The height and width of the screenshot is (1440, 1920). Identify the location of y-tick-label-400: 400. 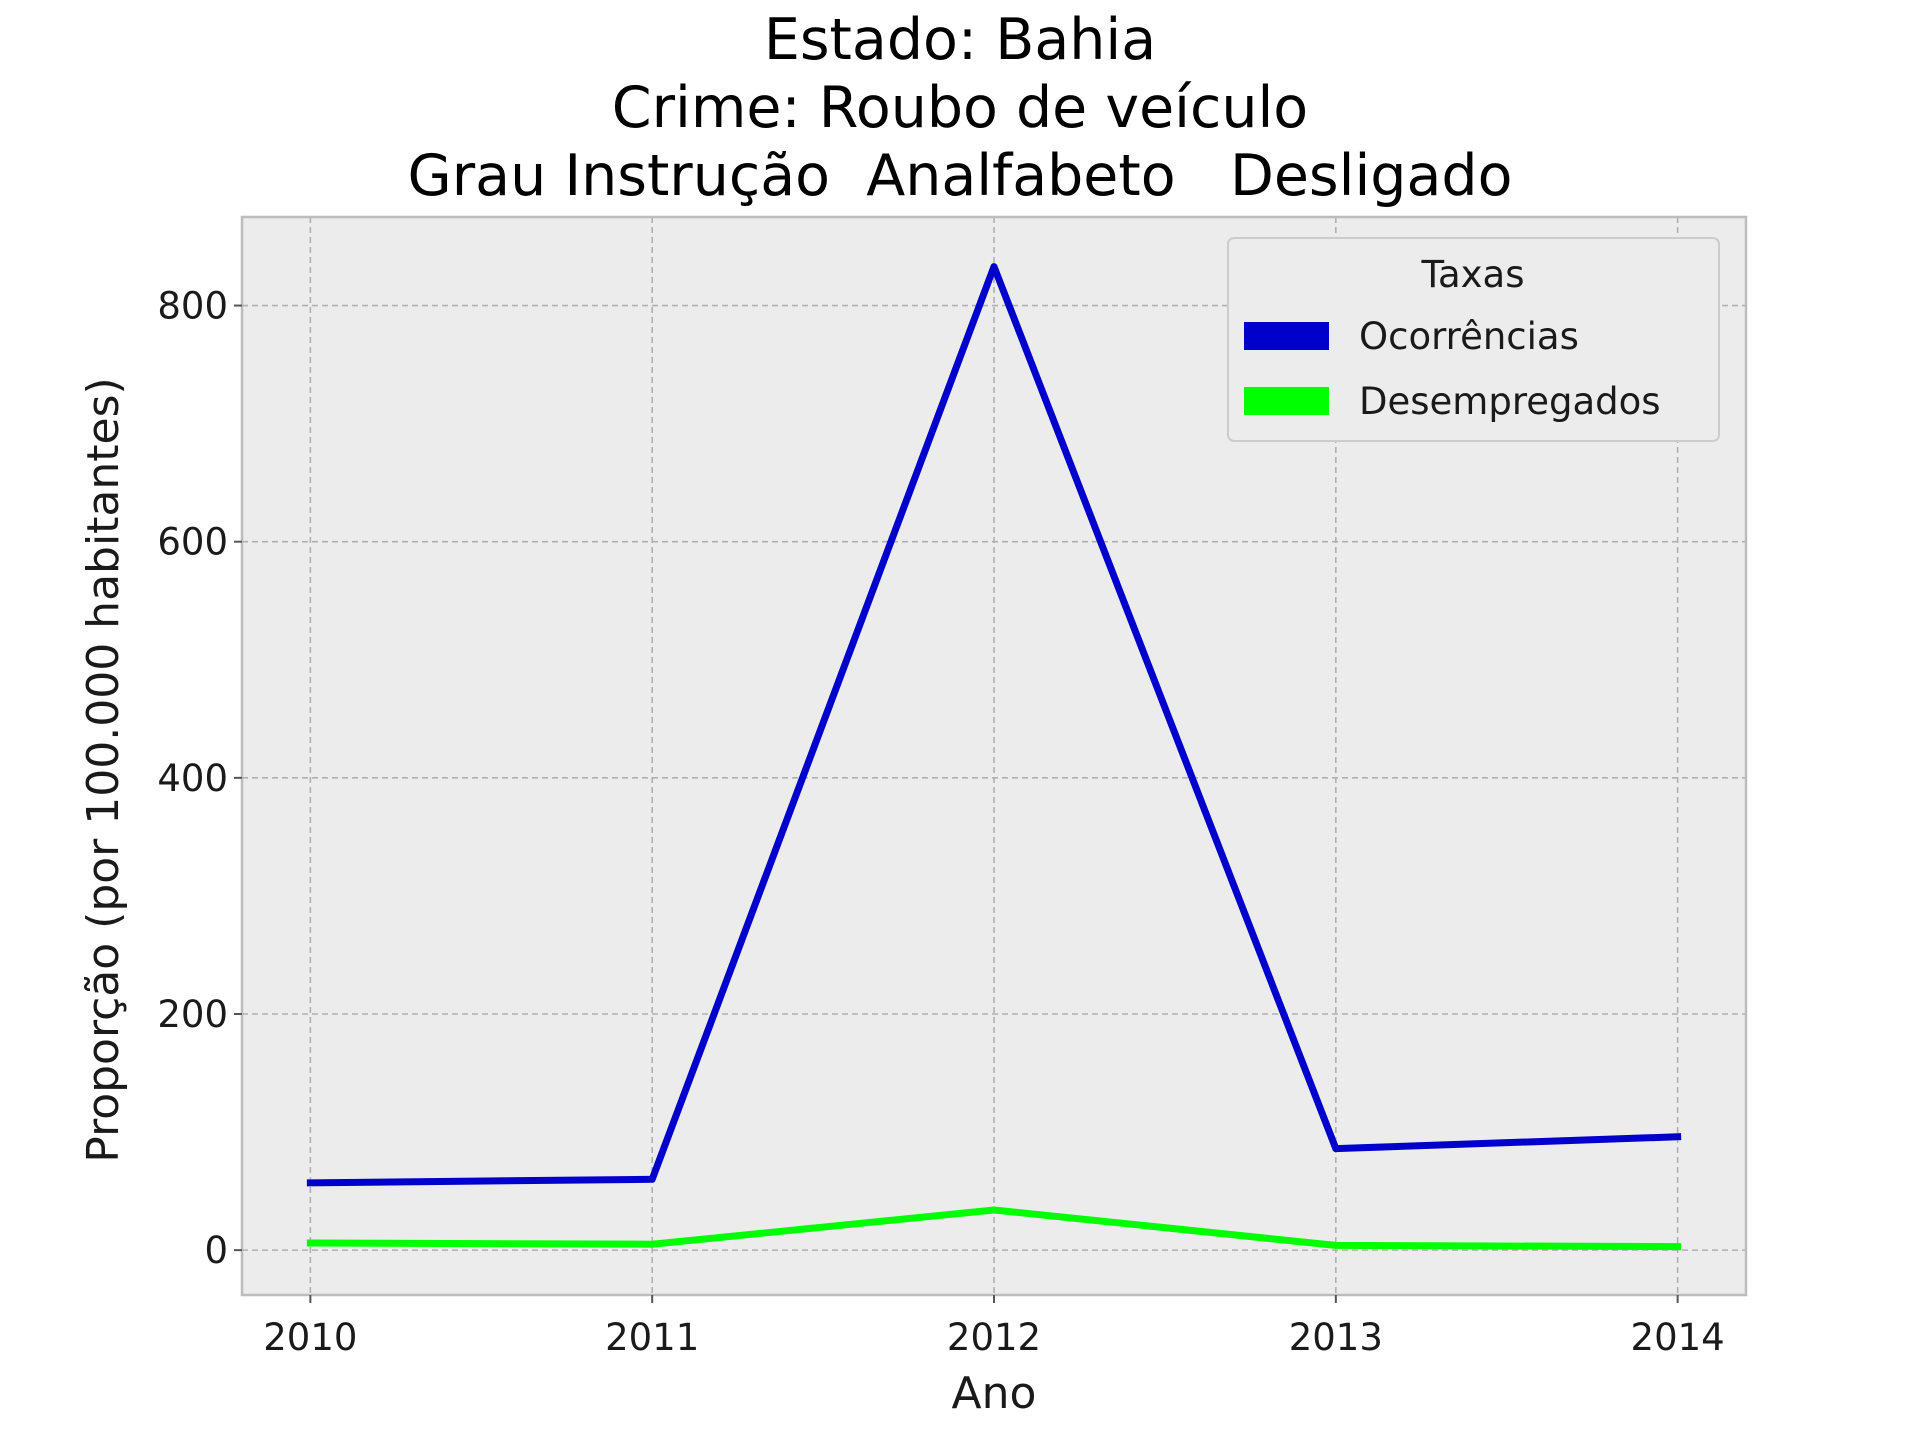
(192, 778).